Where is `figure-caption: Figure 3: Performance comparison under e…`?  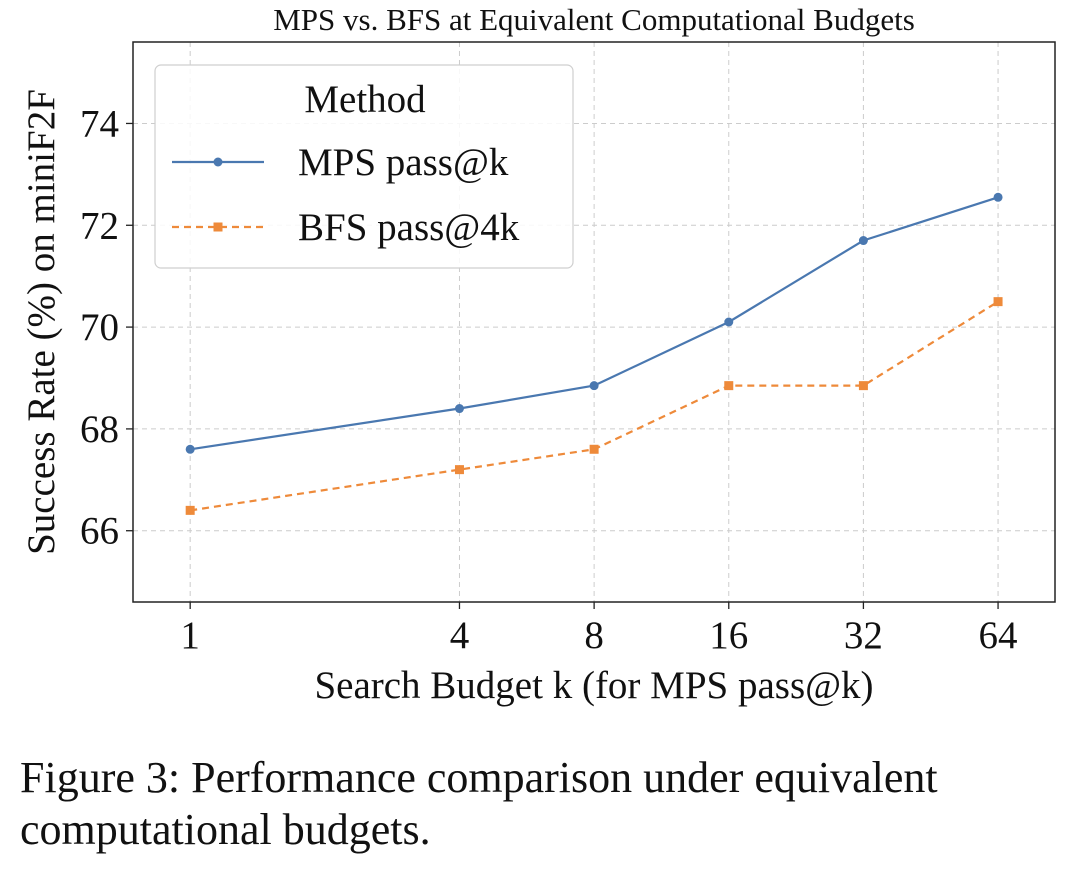 figure-caption: Figure 3: Performance comparison under e… is located at coordinates (479, 803).